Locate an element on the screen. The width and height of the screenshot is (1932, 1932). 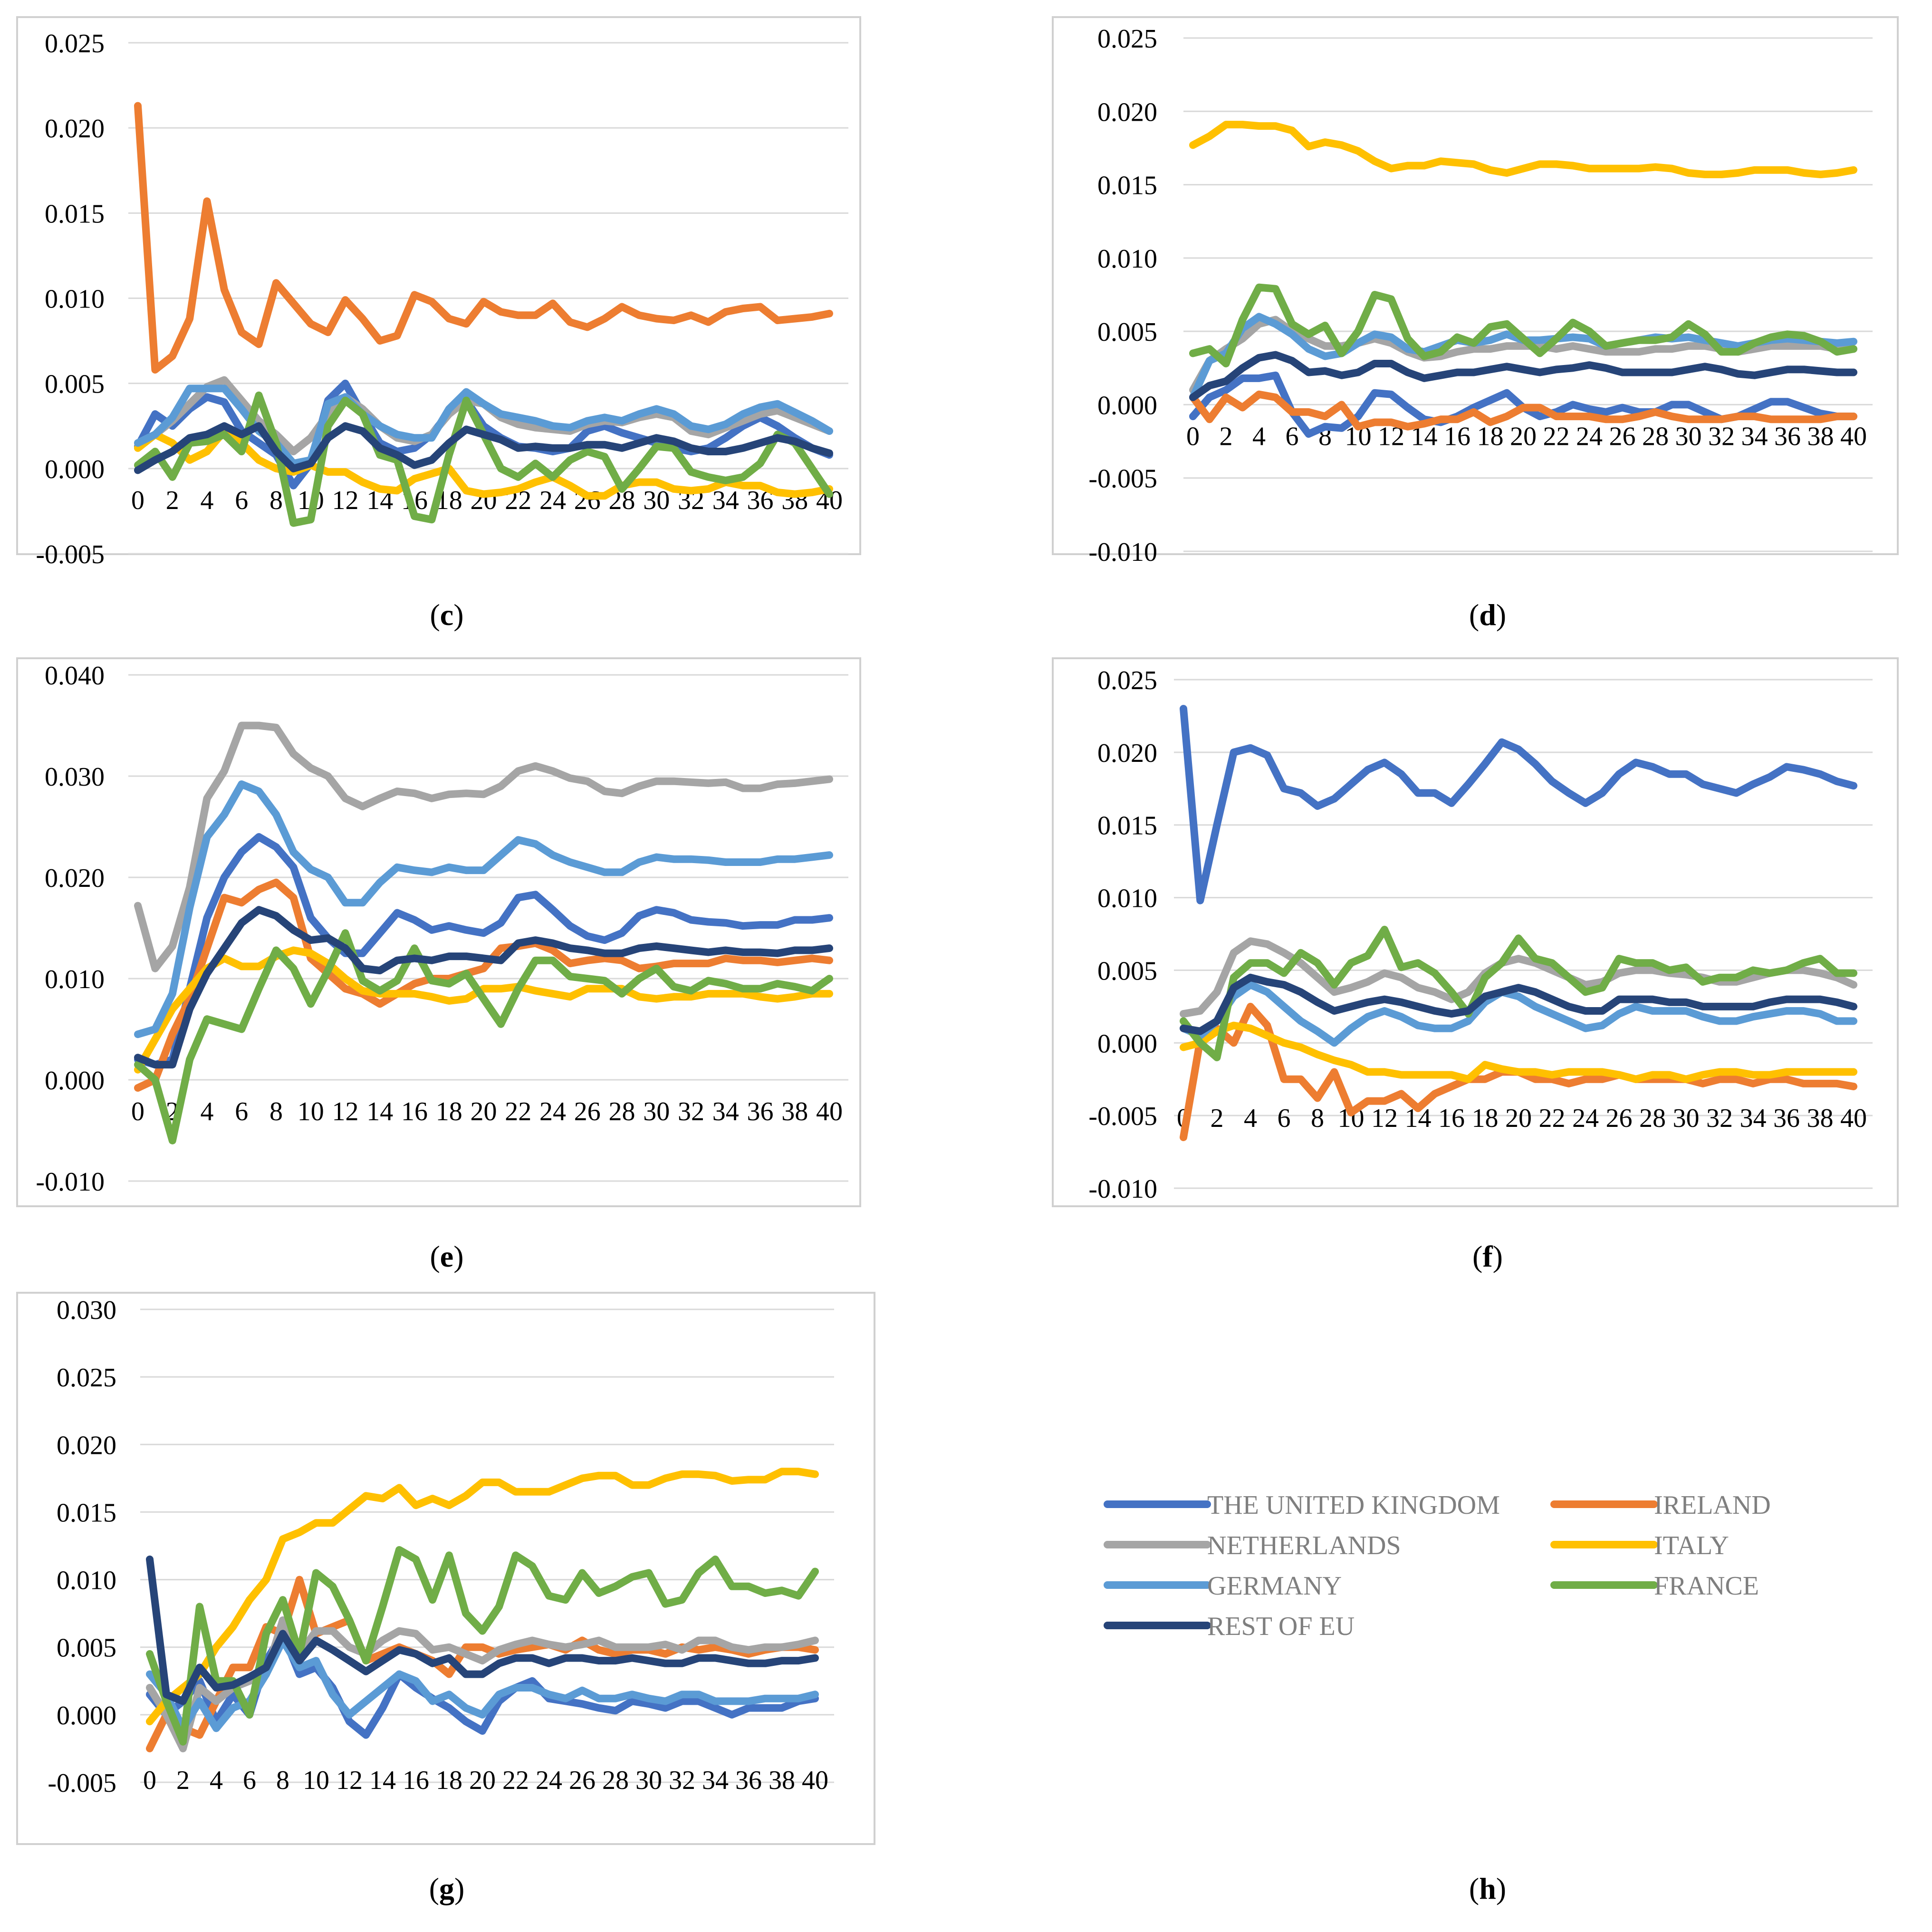
caption-e: (e) is located at coordinates (447, 1256).